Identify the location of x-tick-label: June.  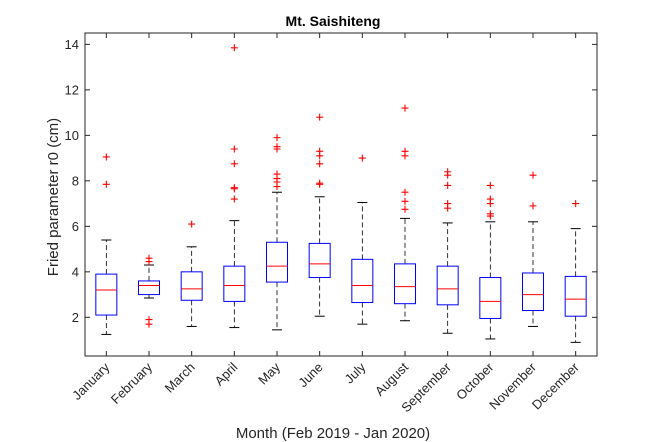
(310, 375).